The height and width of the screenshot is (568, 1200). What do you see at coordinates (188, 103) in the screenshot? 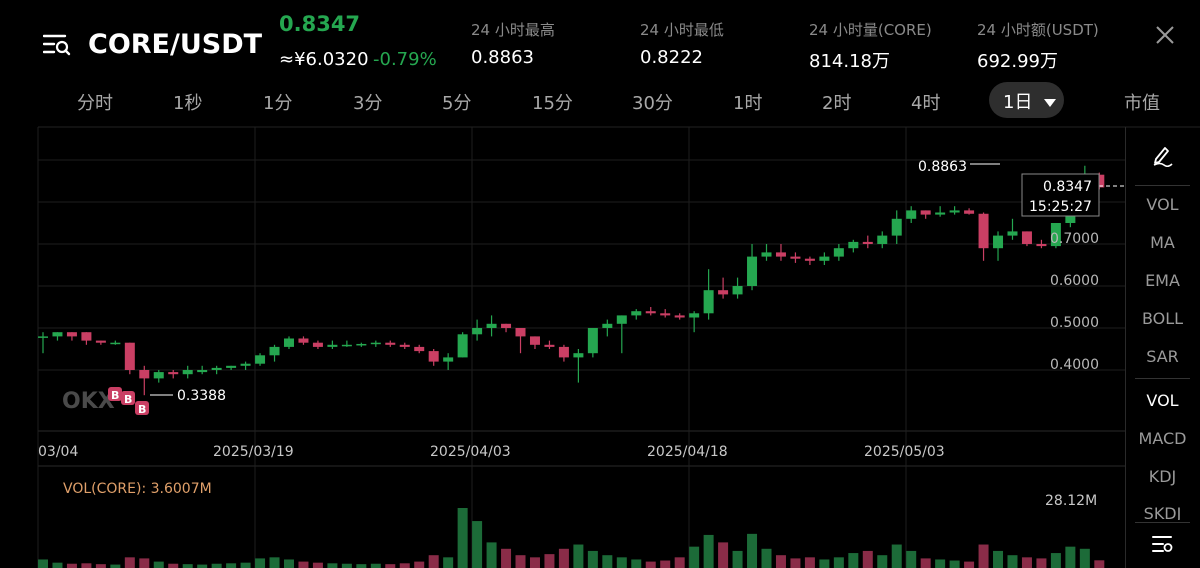
I see `tab-1s: 1秒` at bounding box center [188, 103].